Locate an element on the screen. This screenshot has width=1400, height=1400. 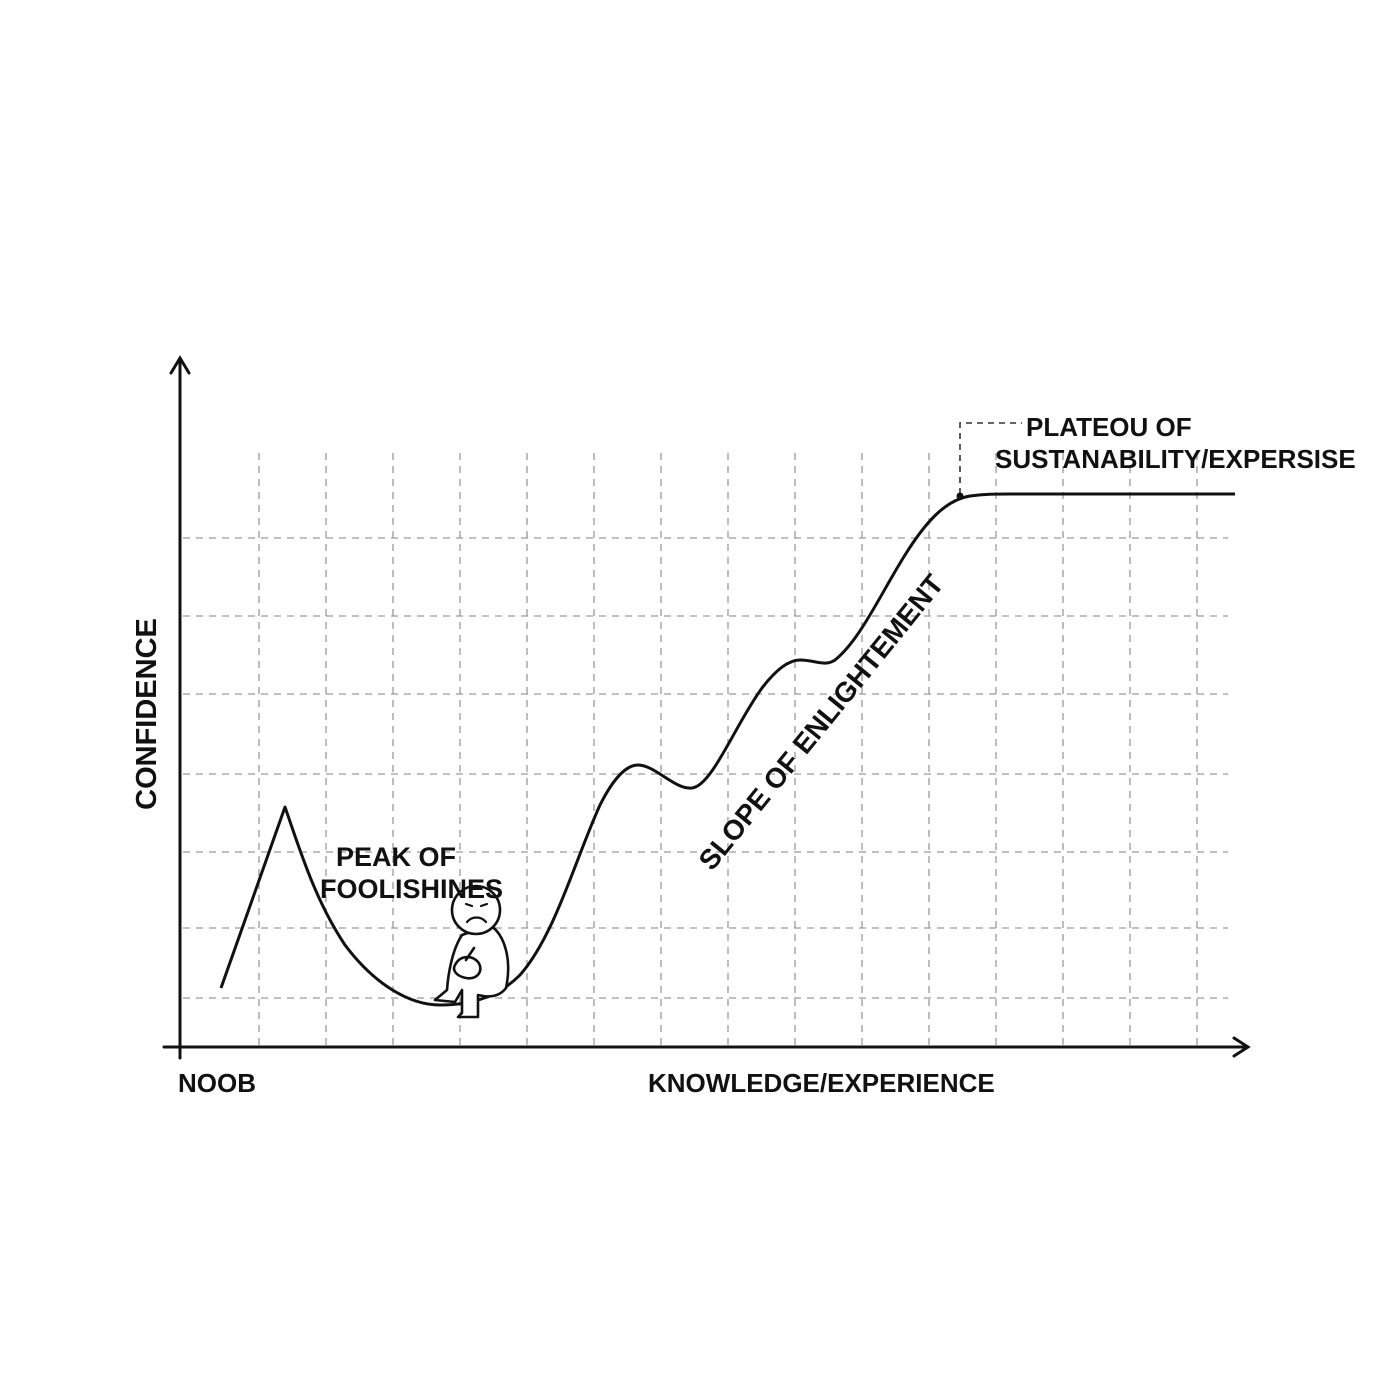
origin-label: NOOB is located at coordinates (217, 1083).